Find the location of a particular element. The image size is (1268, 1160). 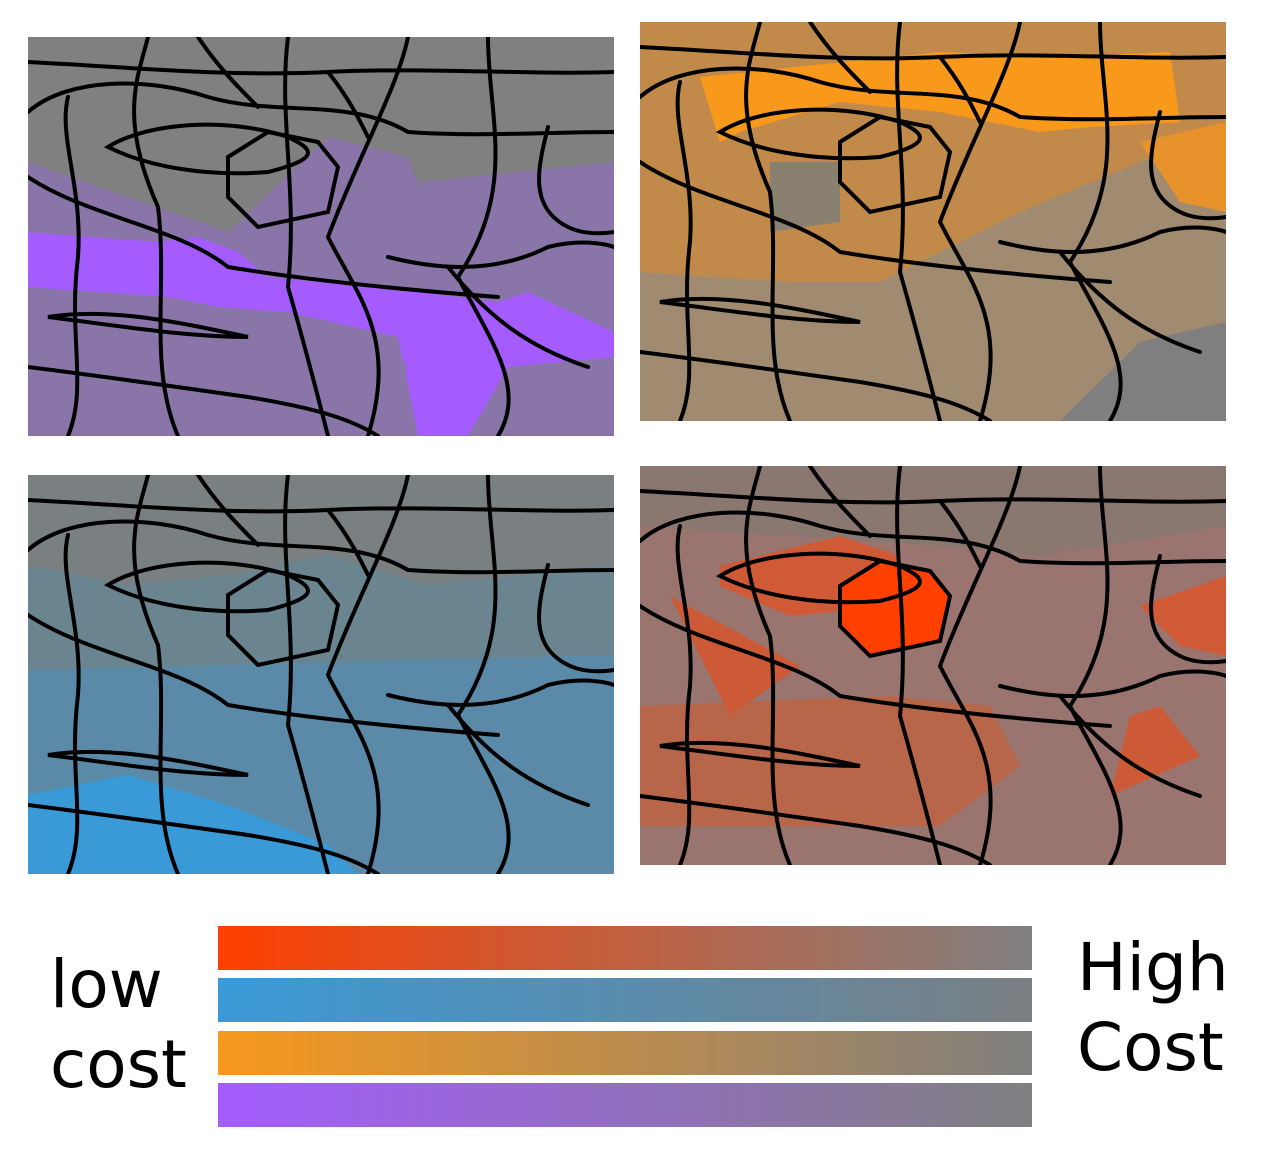

legend-high-word: High is located at coordinates (1153, 967).